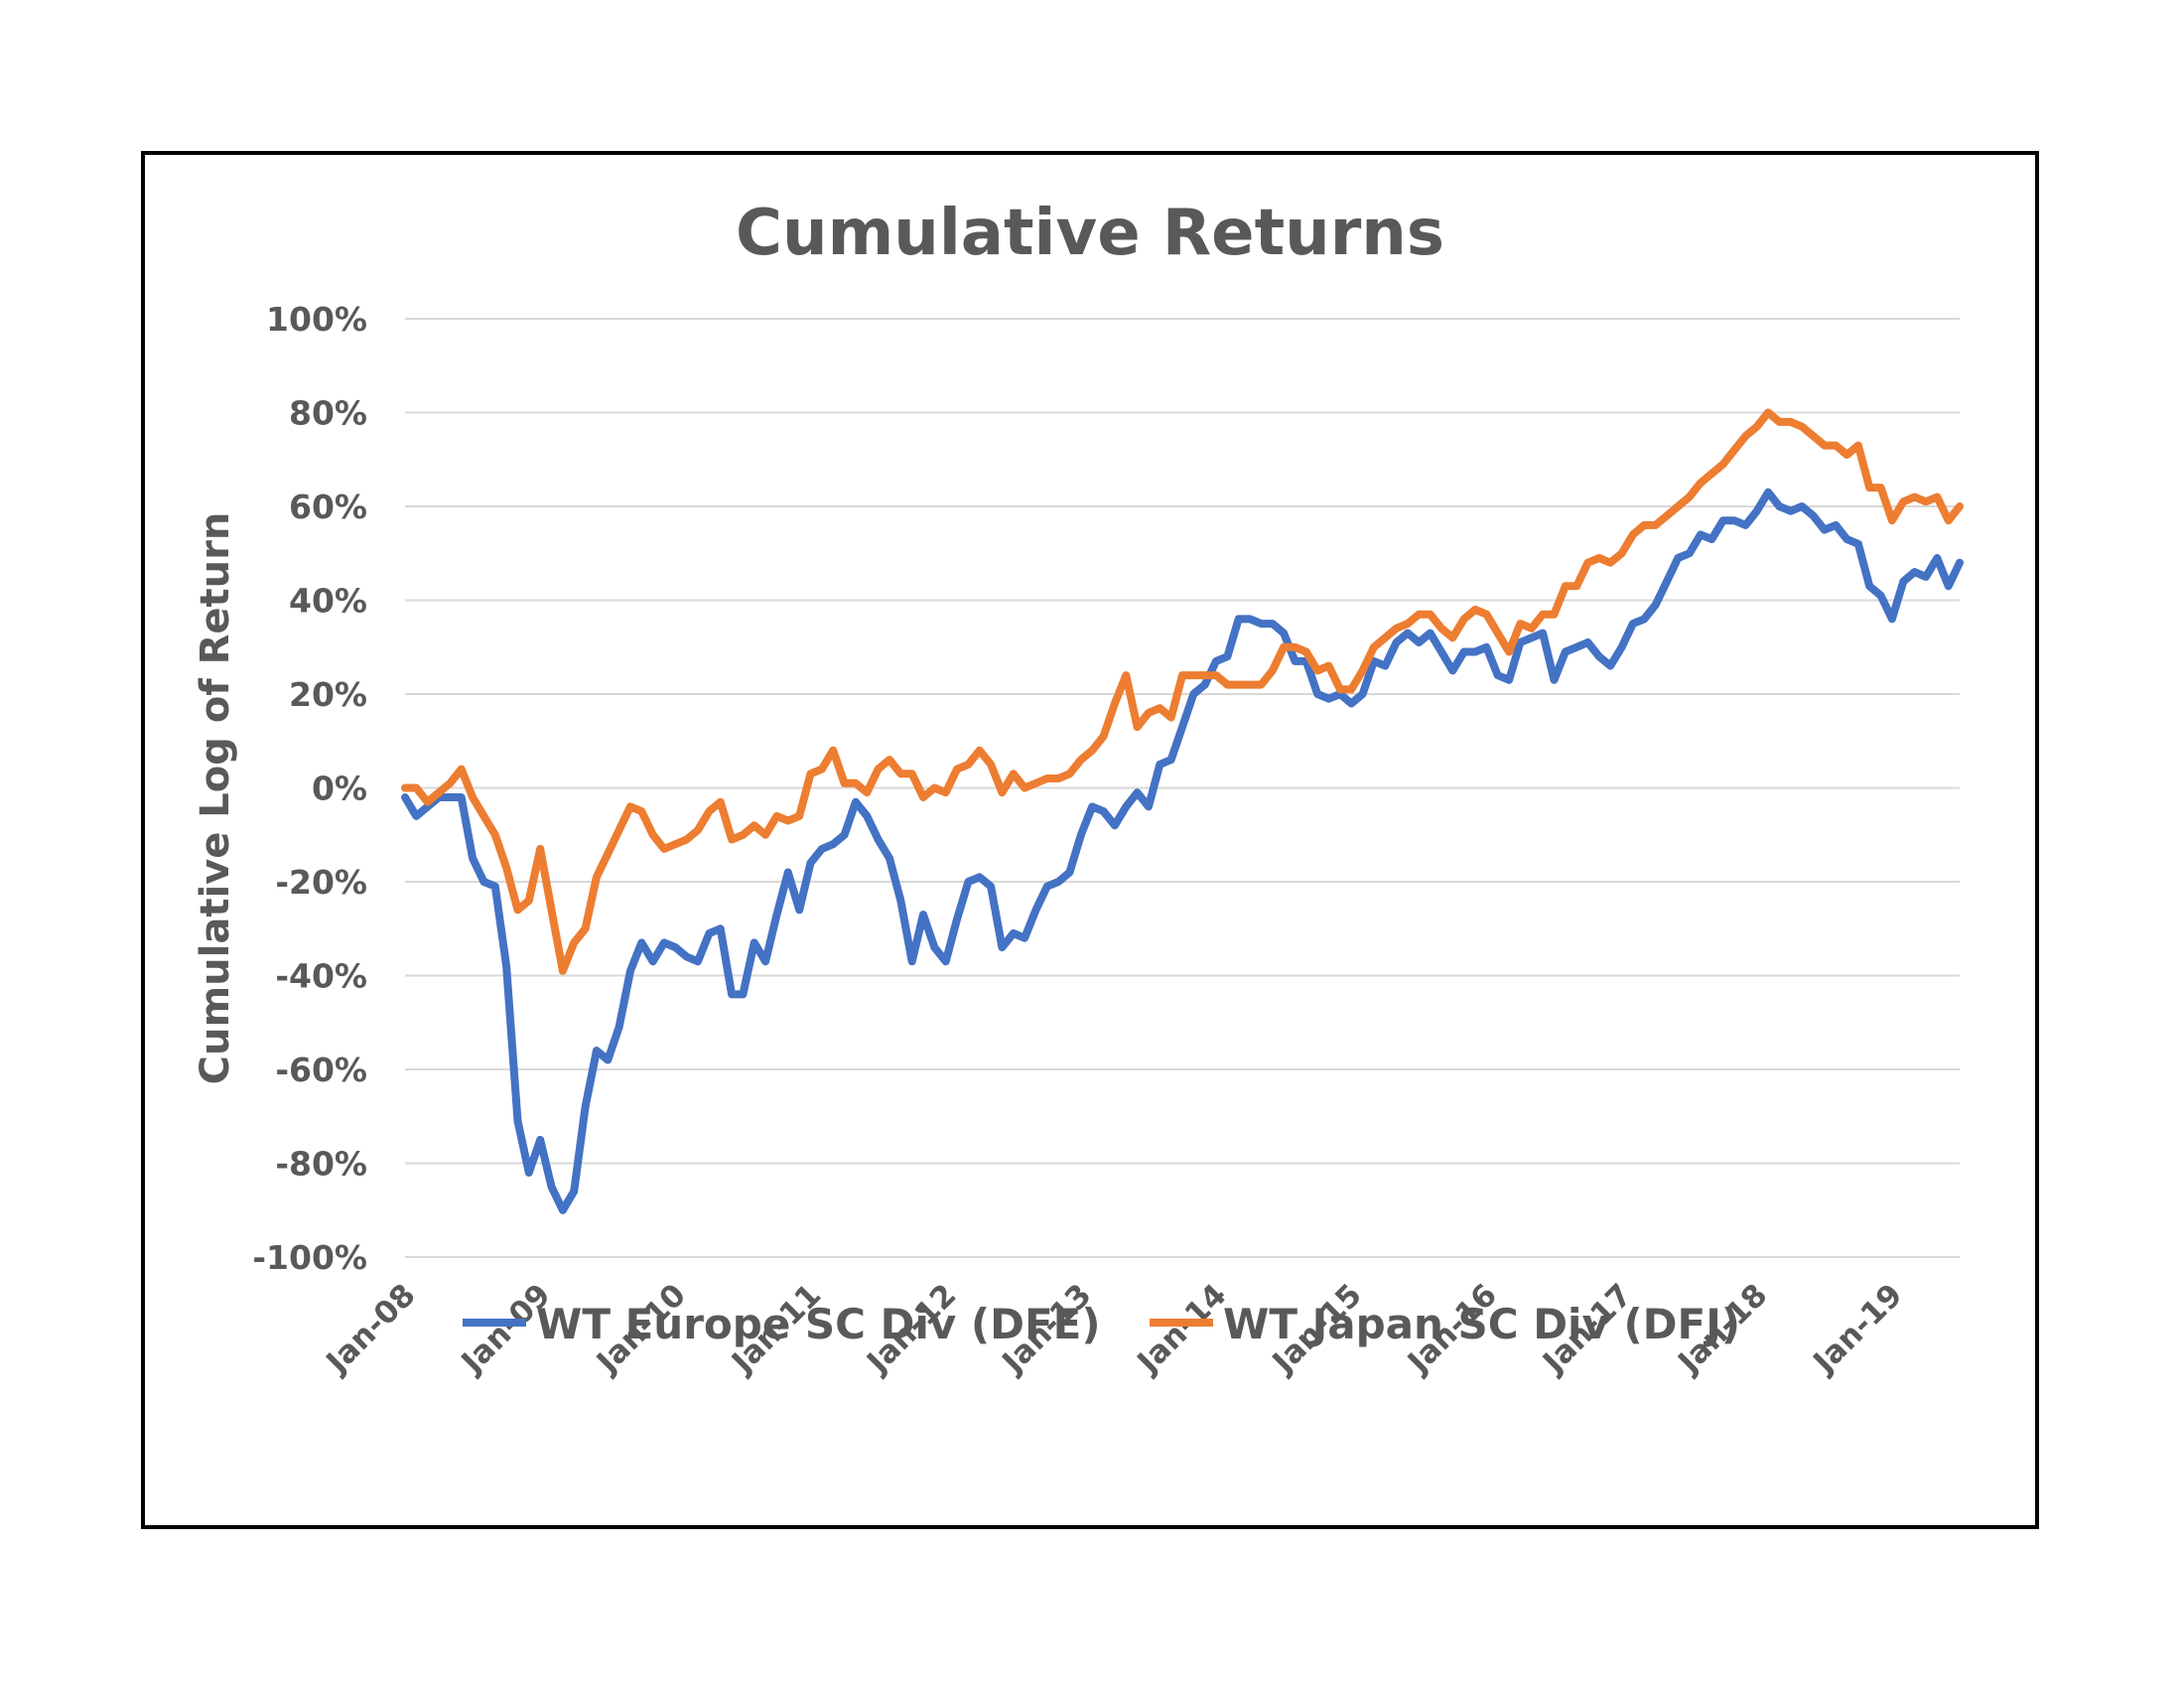  I want to click on y-tick-label: 100%, so click(316, 319).